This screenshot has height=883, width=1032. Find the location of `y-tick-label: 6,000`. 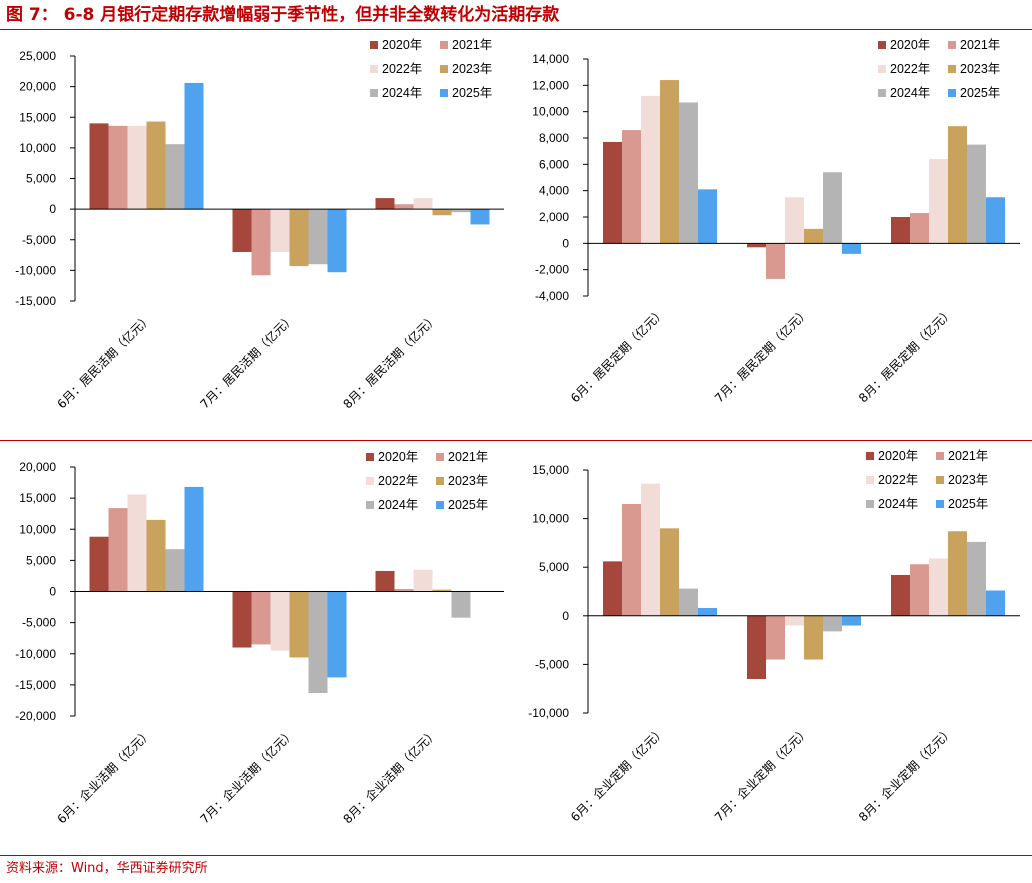

y-tick-label: 6,000 is located at coordinates (554, 164).